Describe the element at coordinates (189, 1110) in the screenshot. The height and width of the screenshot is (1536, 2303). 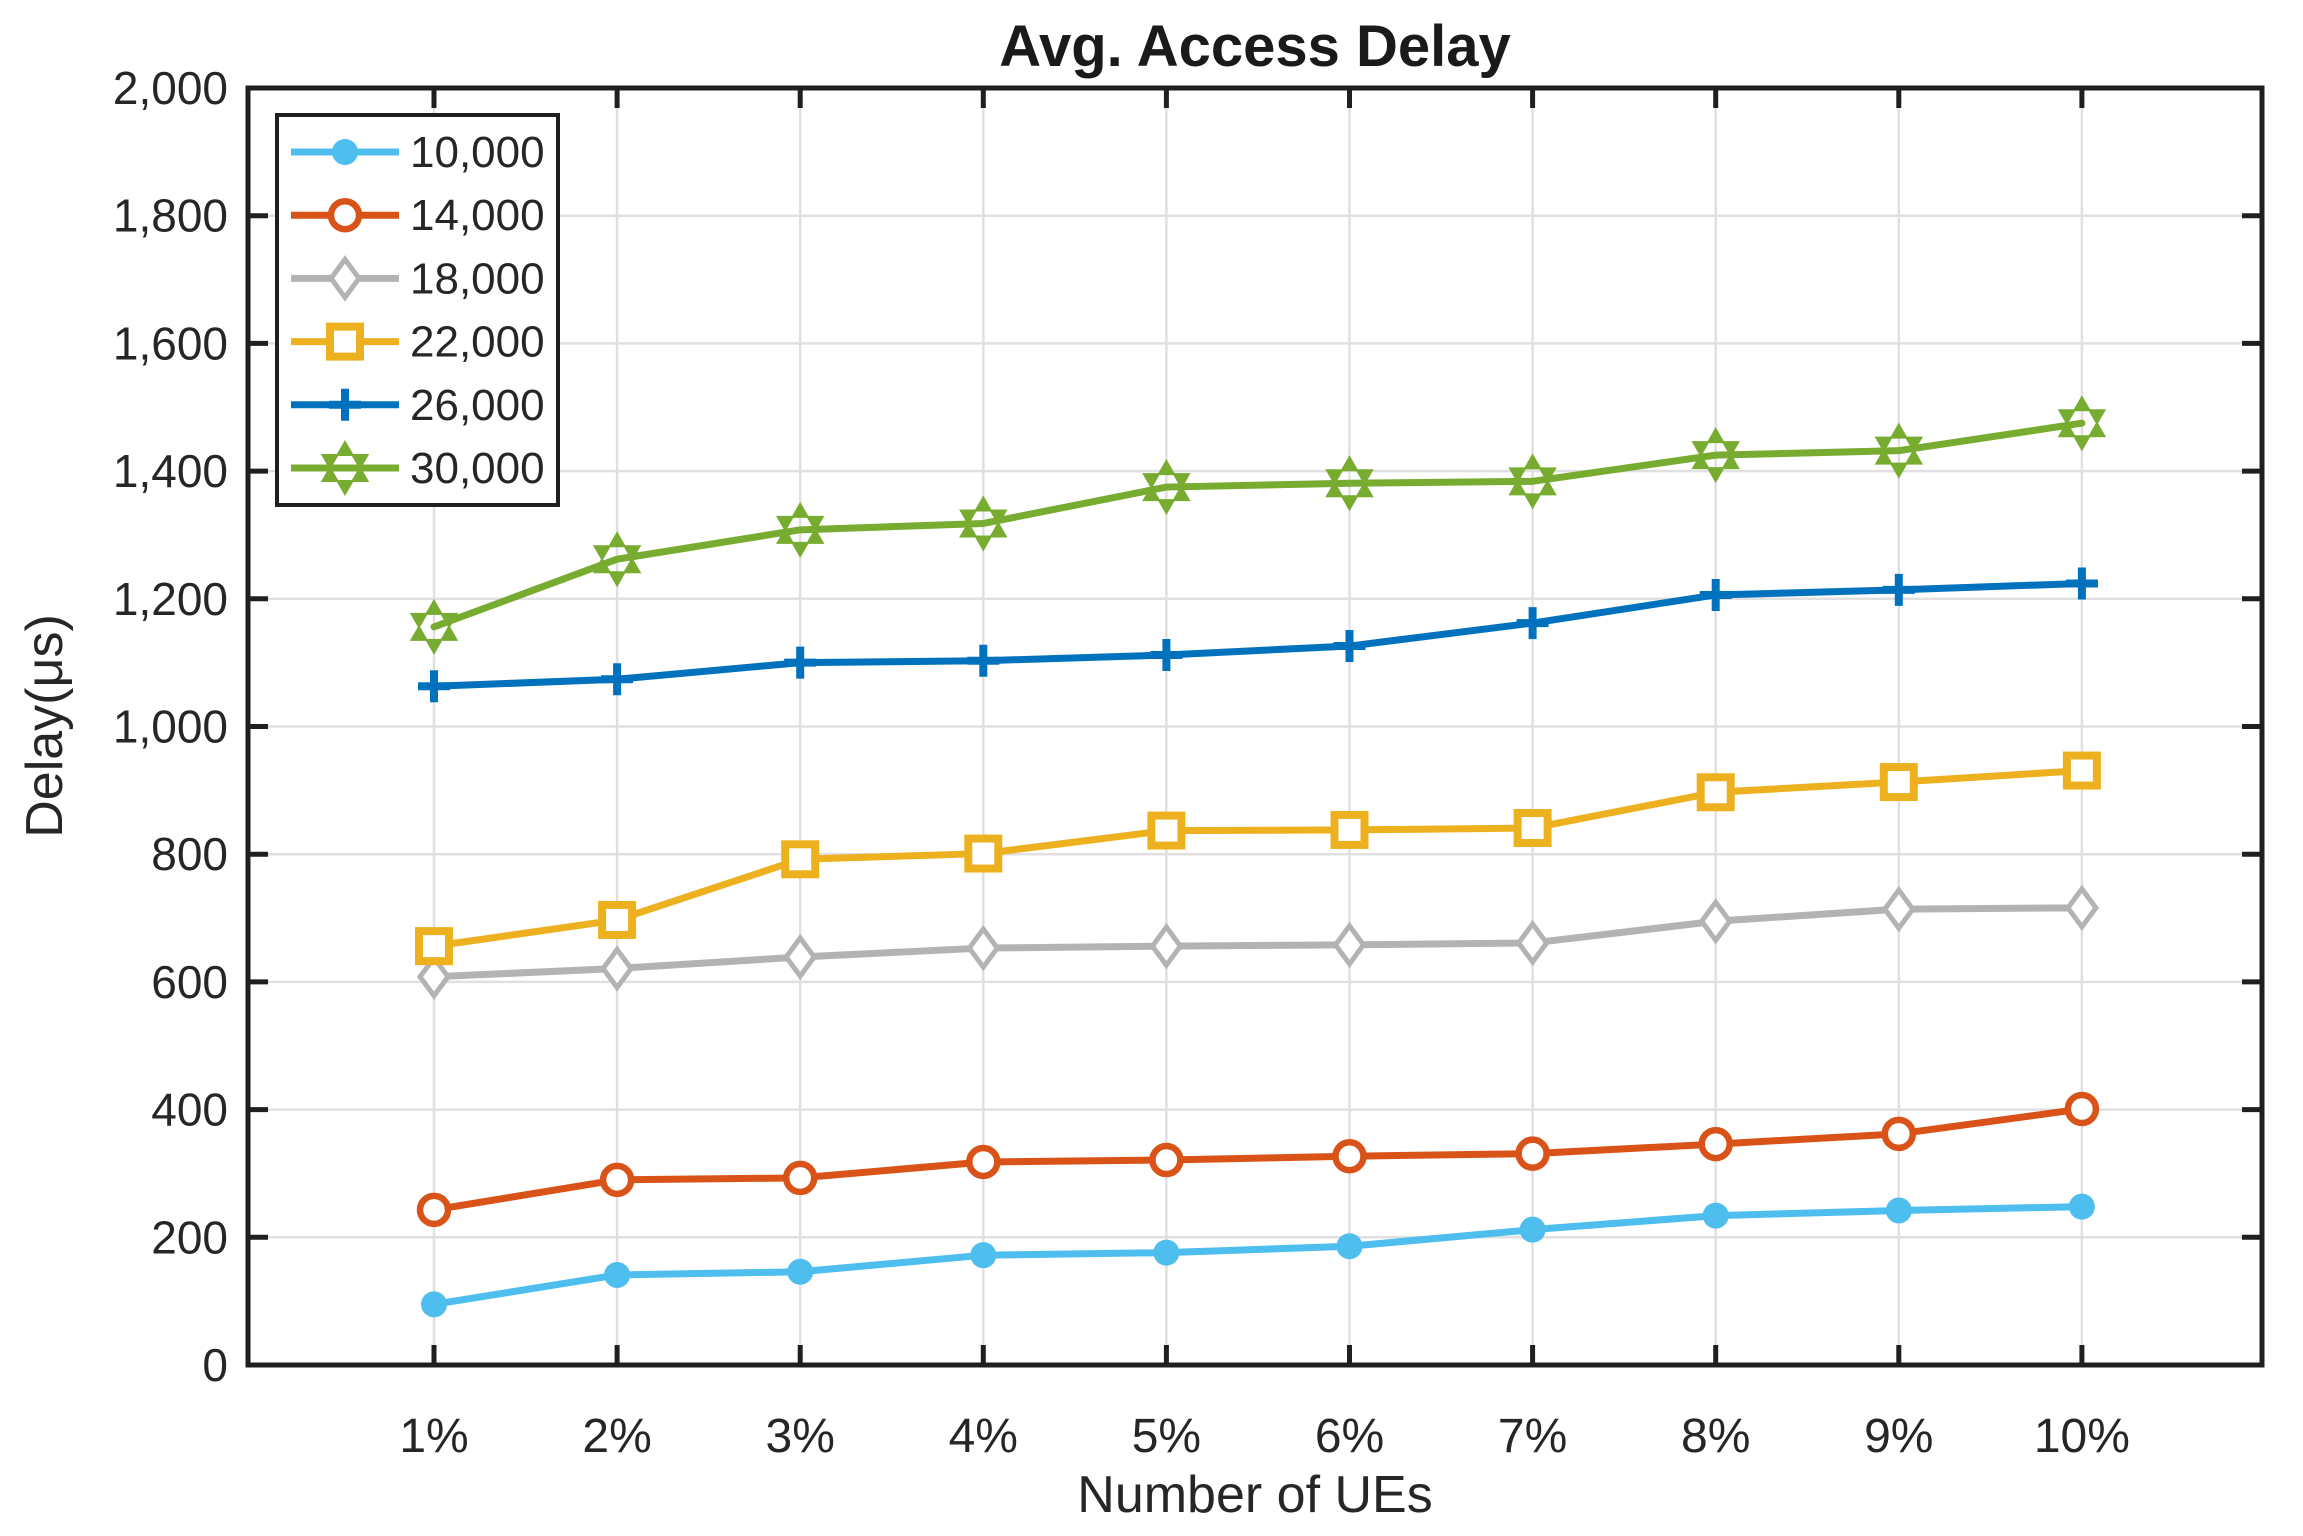
I see `y-tick-label: 400` at that location.